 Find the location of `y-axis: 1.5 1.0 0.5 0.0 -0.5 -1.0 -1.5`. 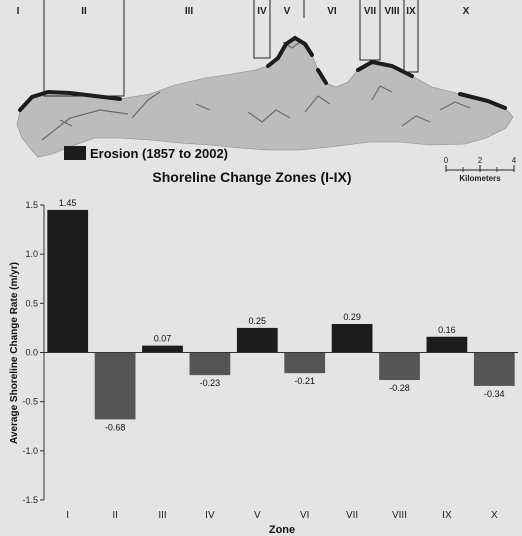

y-axis: 1.5 1.0 0.5 0.0 -0.5 -1.0 -1.5 is located at coordinates (33, 352).